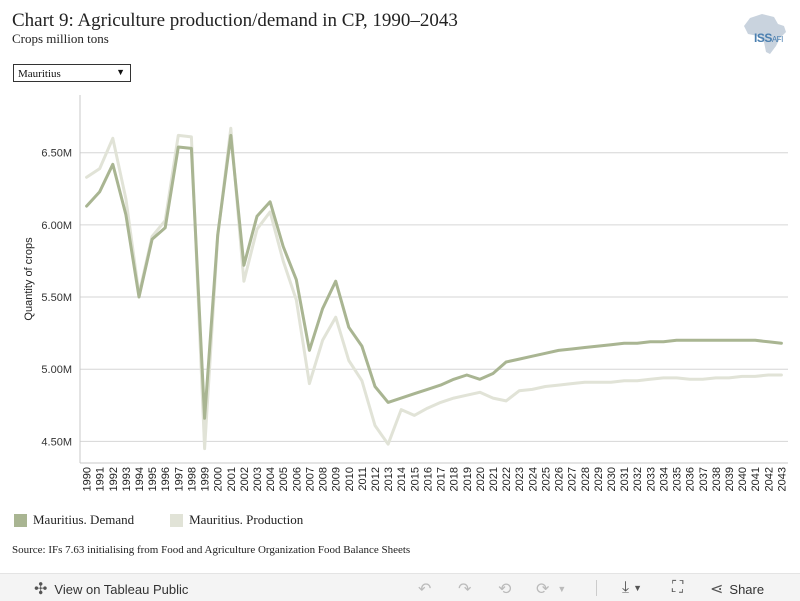 The height and width of the screenshot is (601, 800). Describe the element at coordinates (376, 479) in the screenshot. I see `x-tick-label: 2012` at that location.